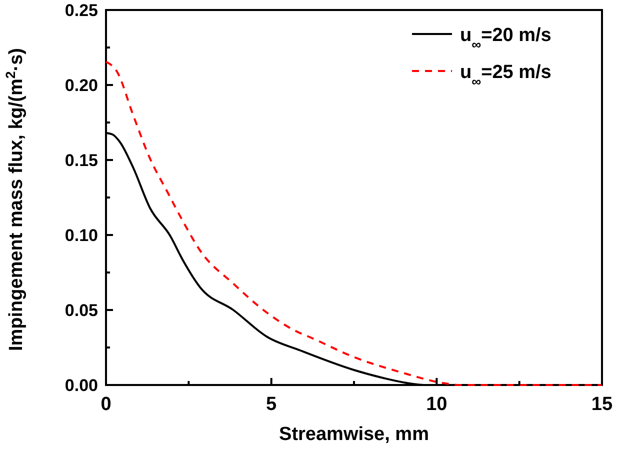 This screenshot has height=452, width=638. Describe the element at coordinates (81, 235) in the screenshot. I see `y-tick-label: 0.10` at that location.